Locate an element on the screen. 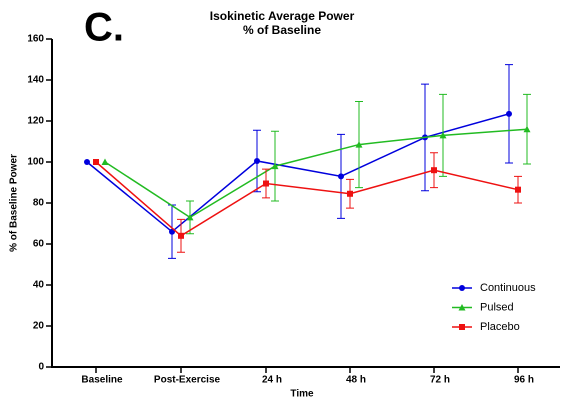  y-tick-label: 100 is located at coordinates (35, 162).